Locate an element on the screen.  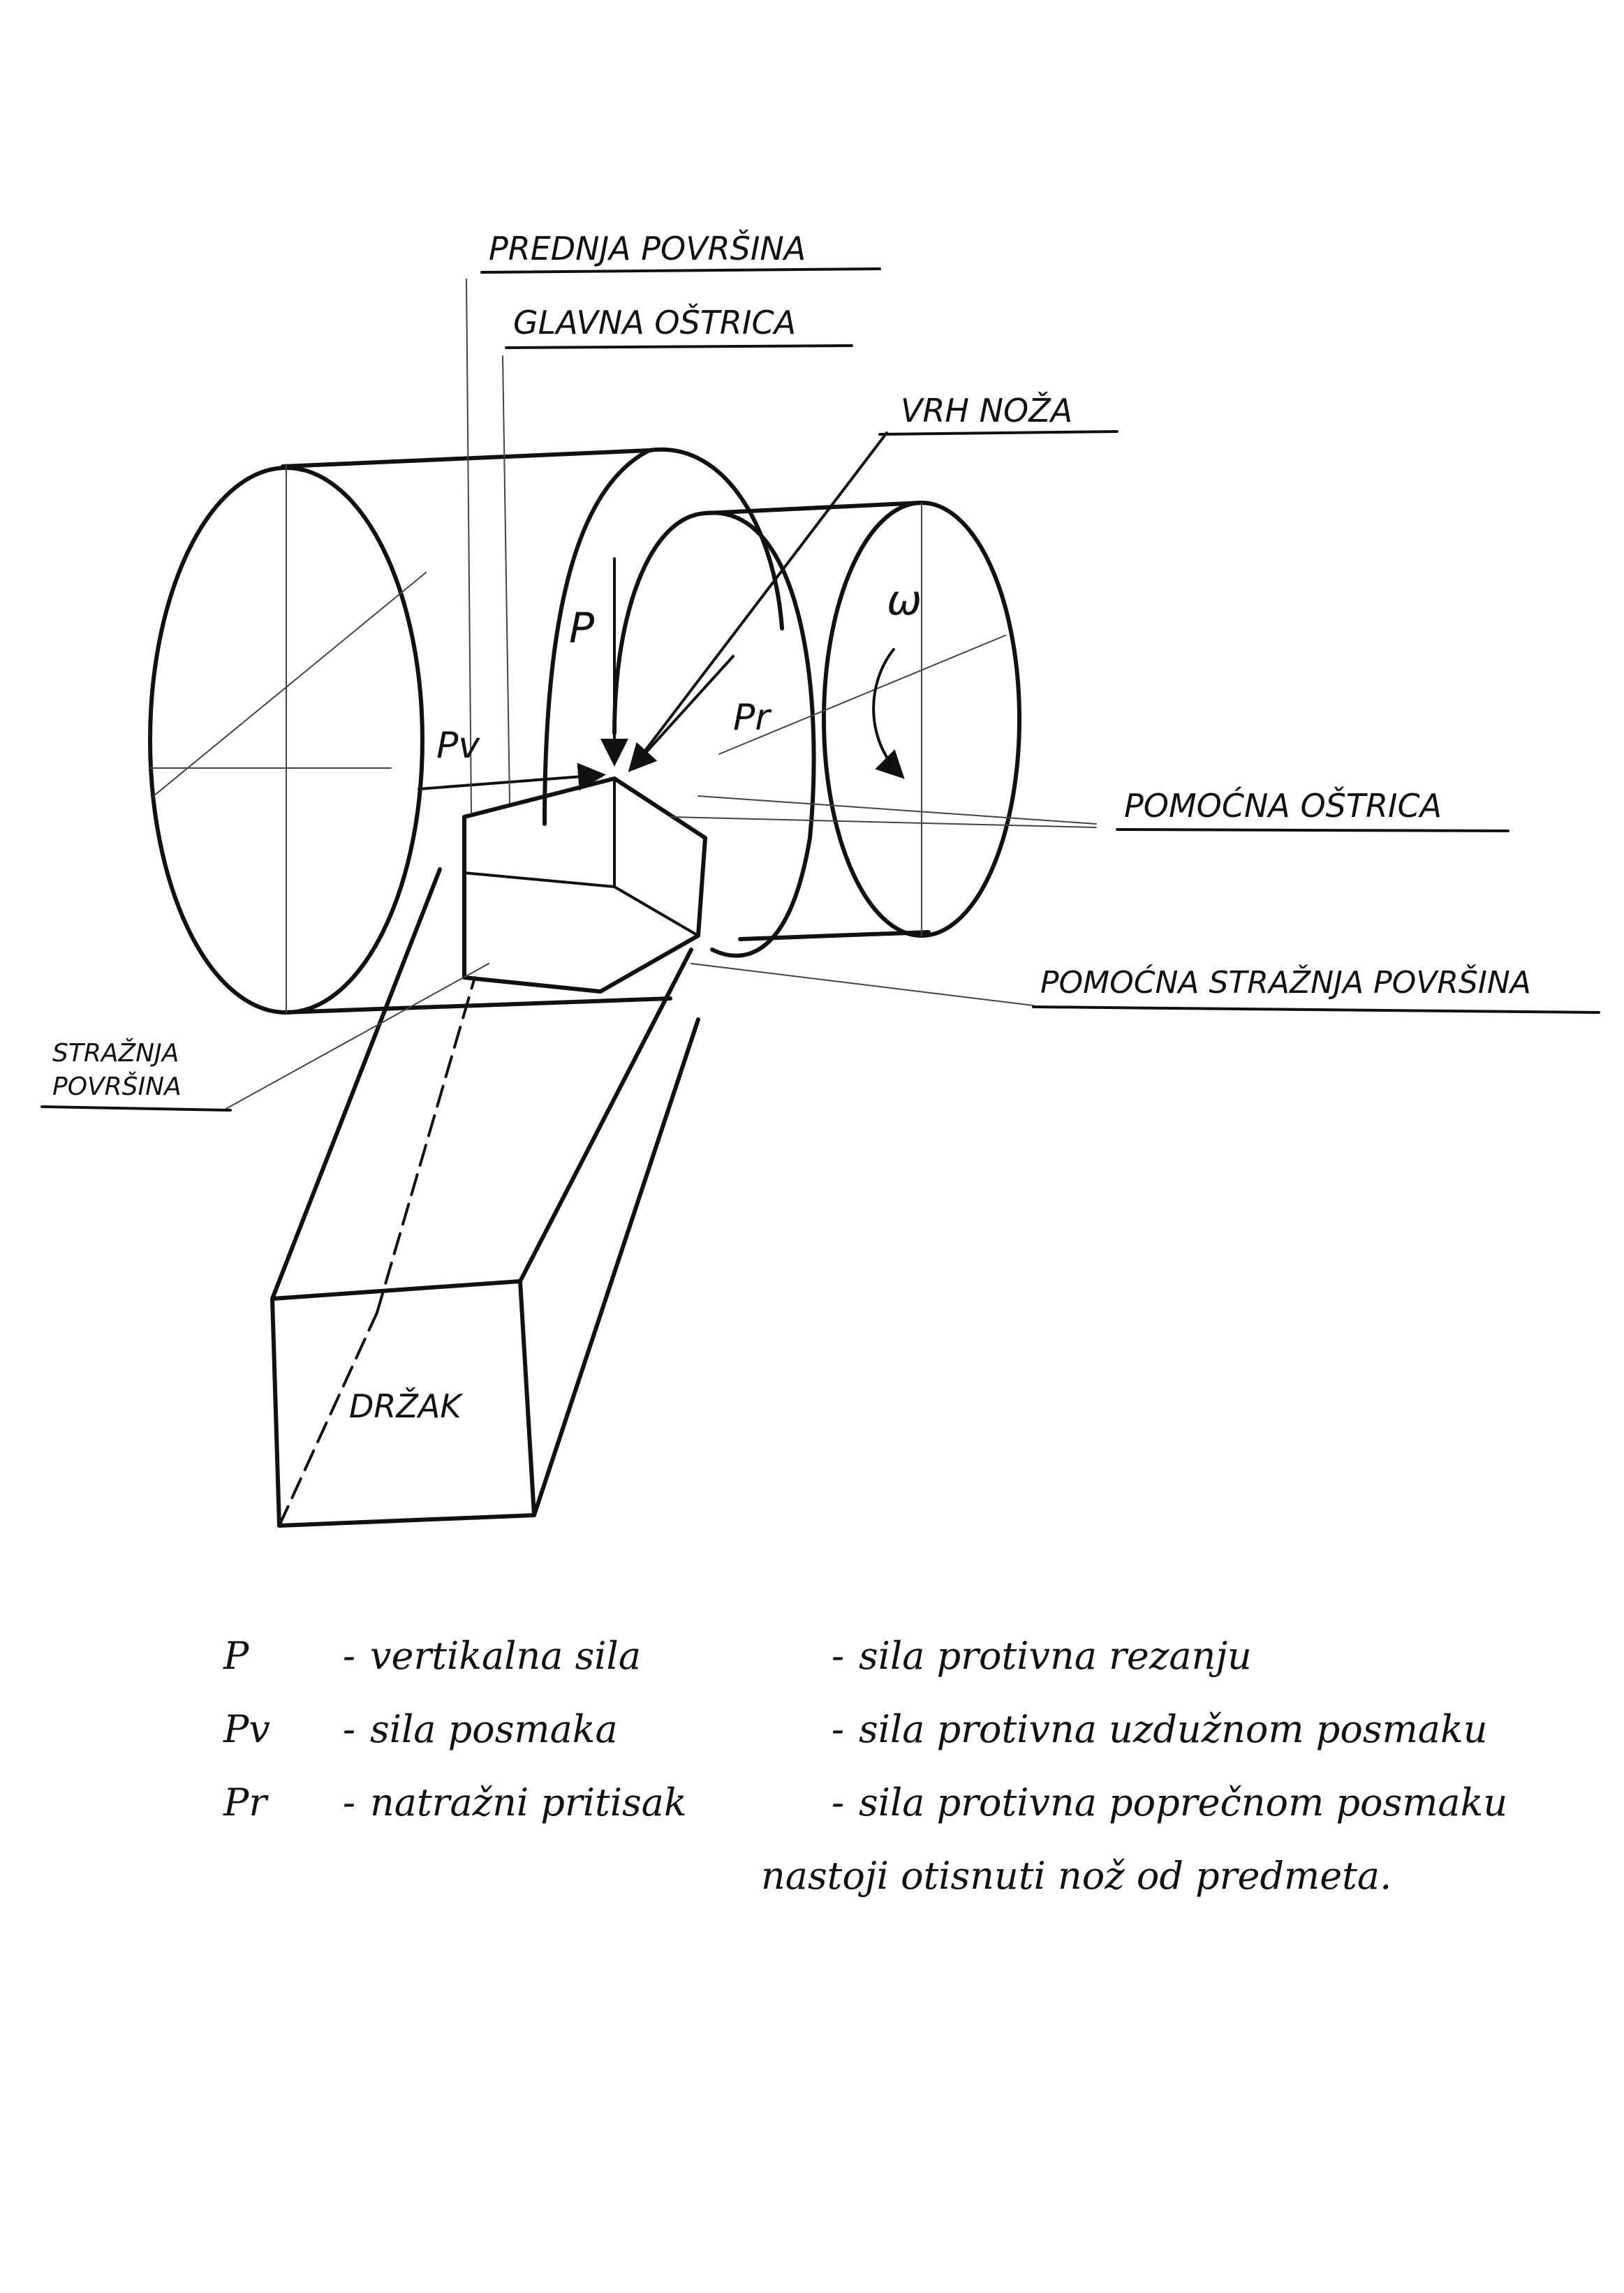
tool-shank is located at coordinates (485, 1198).